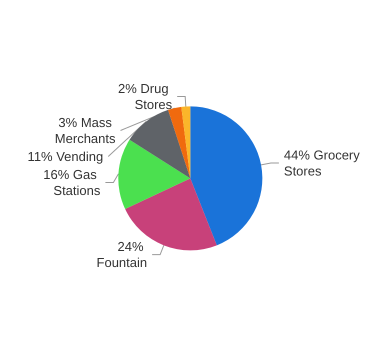  Describe the element at coordinates (145, 96) in the screenshot. I see `slice-label: 2% Drug Stores` at that location.